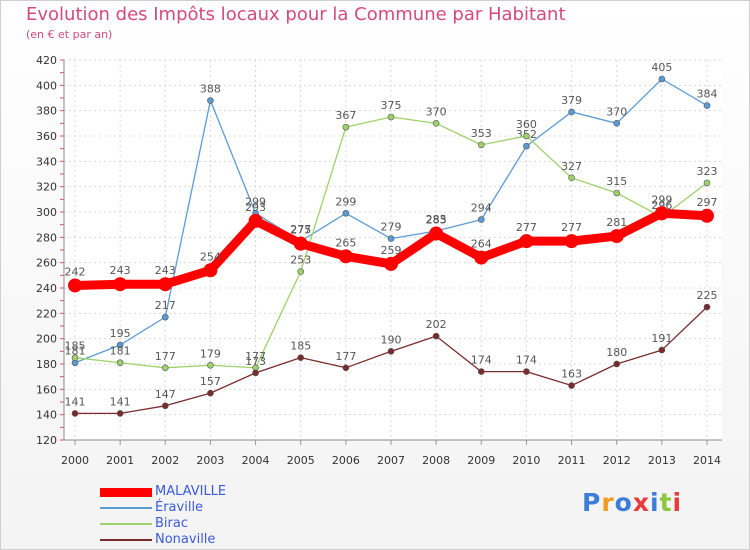 The width and height of the screenshot is (750, 550). Describe the element at coordinates (165, 394) in the screenshot. I see `data-label-nonaville: 147` at that location.